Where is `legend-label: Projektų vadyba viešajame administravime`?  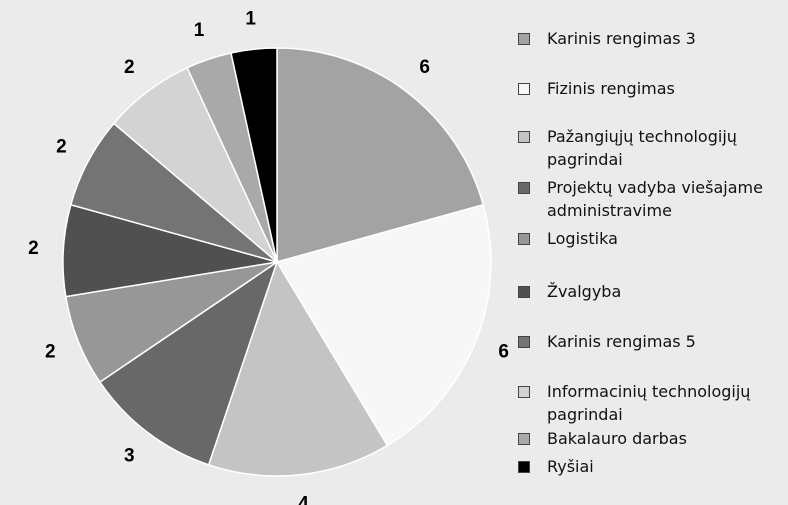 legend-label: Projektų vadyba viešajame administravime is located at coordinates (655, 199).